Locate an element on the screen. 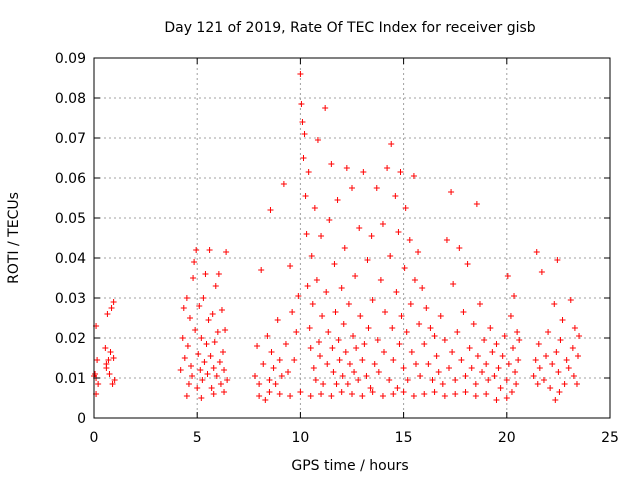 The width and height of the screenshot is (640, 480). x-tick-label: 5 is located at coordinates (197, 438).